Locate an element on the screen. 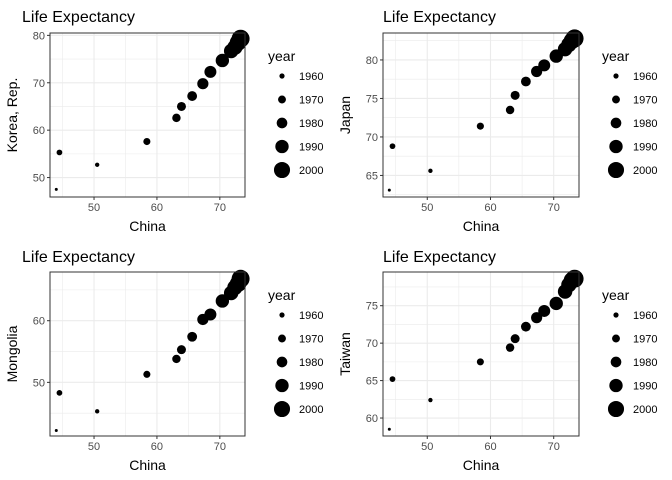  y-tick-label: 75 is located at coordinates (372, 99).